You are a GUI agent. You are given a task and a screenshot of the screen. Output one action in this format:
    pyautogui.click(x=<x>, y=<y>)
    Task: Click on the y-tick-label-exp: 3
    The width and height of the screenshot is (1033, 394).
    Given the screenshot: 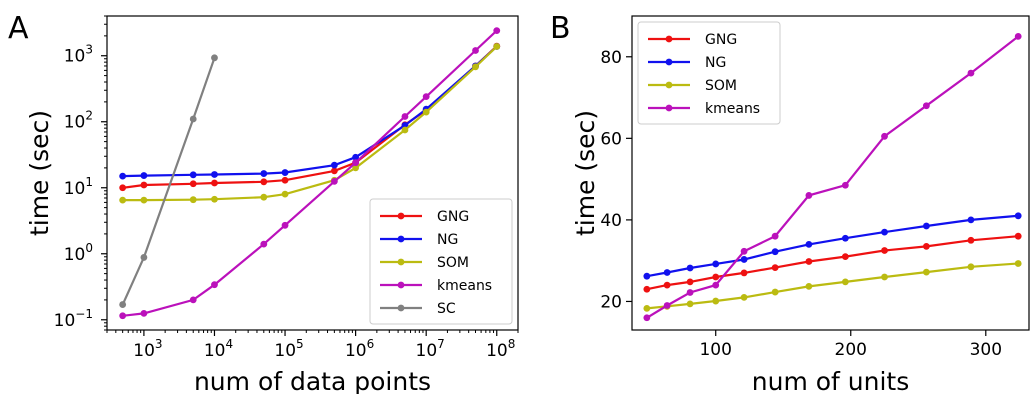 What is the action you would take?
    pyautogui.click(x=89, y=50)
    